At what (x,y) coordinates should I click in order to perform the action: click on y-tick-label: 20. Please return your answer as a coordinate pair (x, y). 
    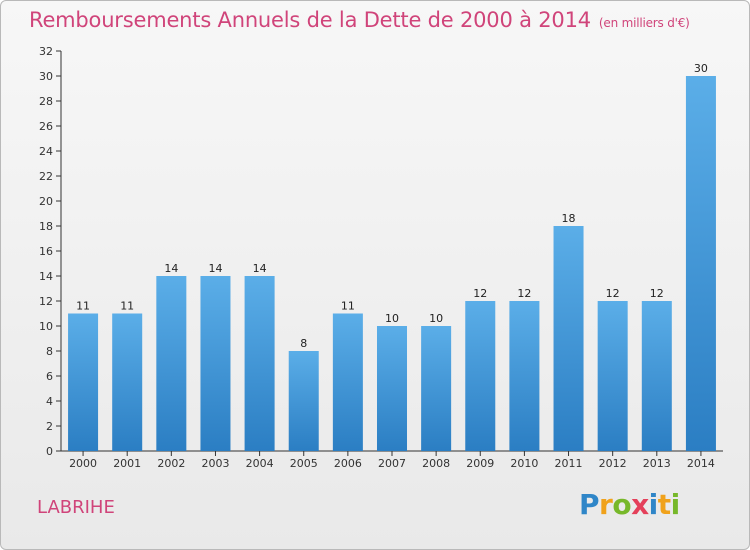
    Looking at the image, I should click on (46, 201).